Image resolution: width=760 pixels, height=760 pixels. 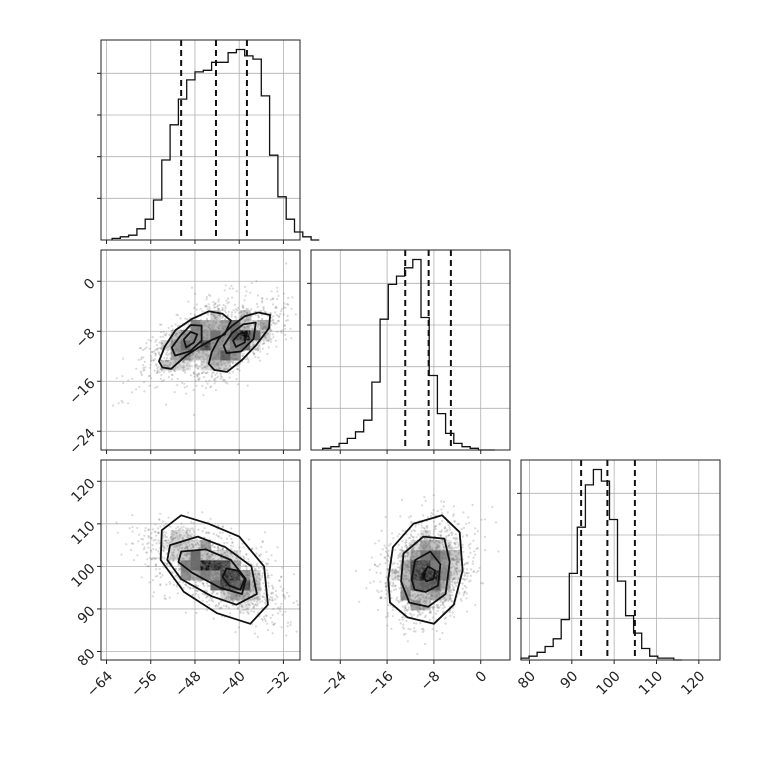 I want to click on x-tick-label: 110, so click(x=651, y=683).